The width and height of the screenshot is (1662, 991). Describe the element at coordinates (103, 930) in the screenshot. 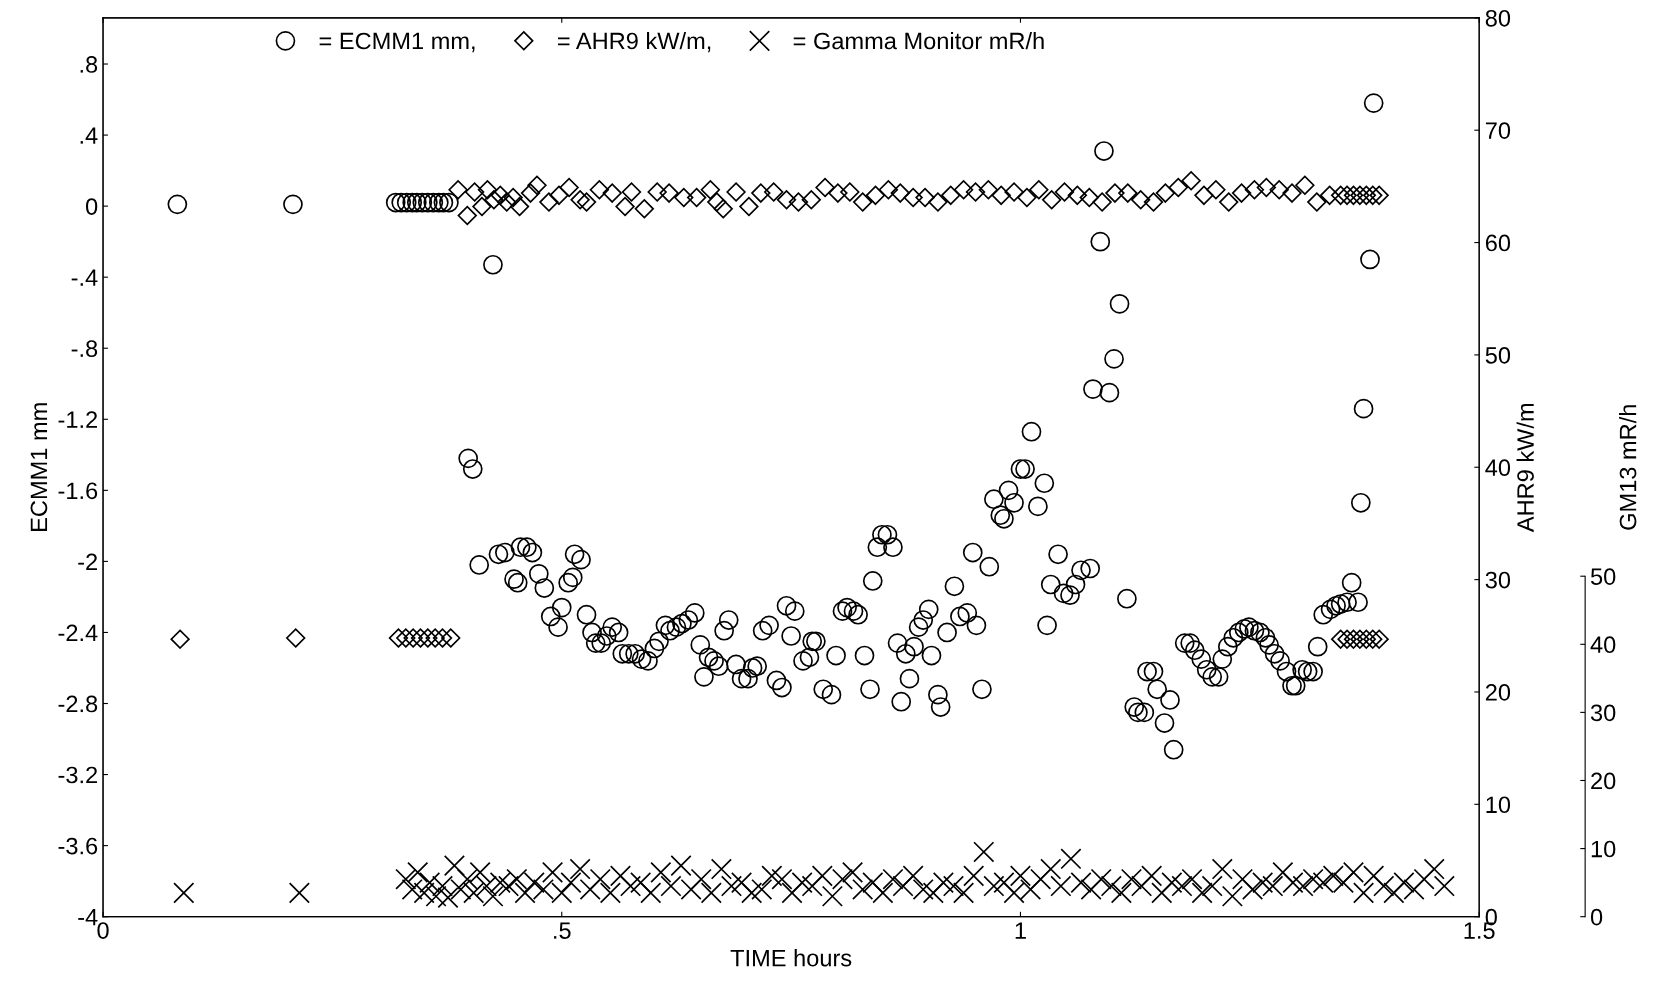

I see `x-tick-label: 0` at that location.